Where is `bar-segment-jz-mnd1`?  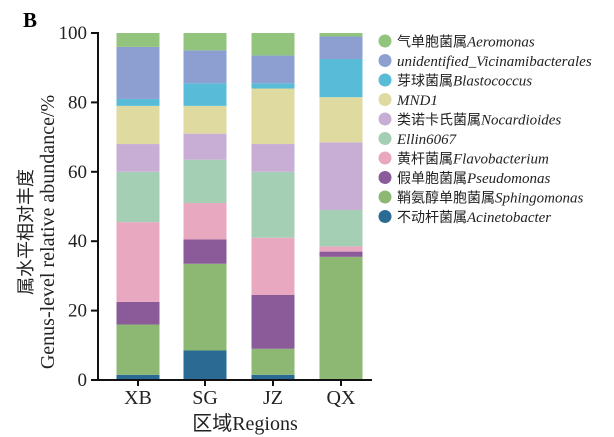 bar-segment-jz-mnd1 is located at coordinates (273, 116).